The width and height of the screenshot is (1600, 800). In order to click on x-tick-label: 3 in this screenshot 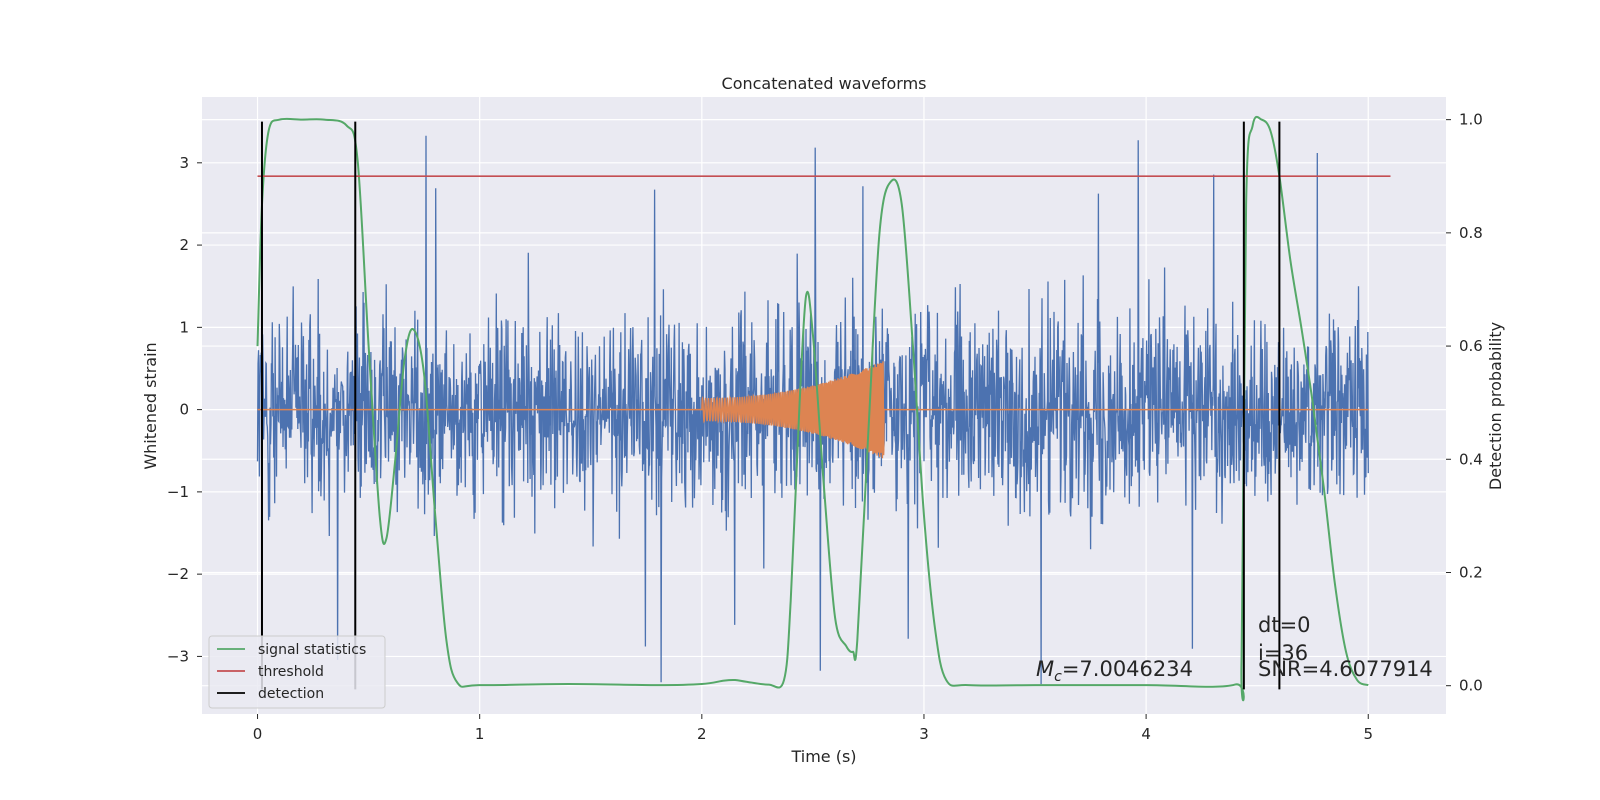, I will do `click(924, 734)`.